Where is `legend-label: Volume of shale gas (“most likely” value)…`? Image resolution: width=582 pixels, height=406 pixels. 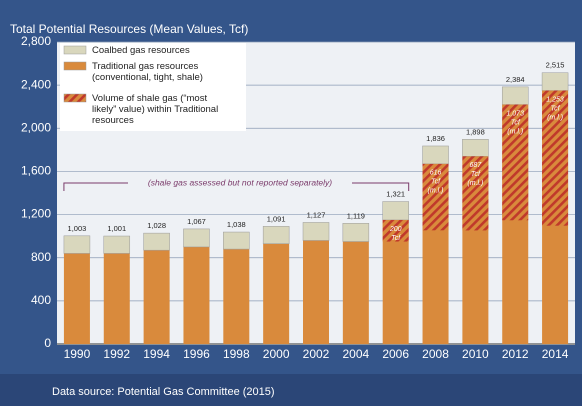
legend-label: Volume of shale gas (“most likely” value)… is located at coordinates (155, 109).